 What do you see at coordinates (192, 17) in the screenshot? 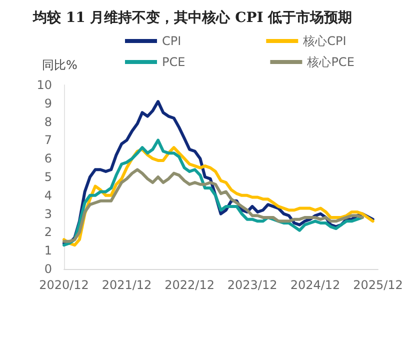
I see `chart-title: 均较 11 月维持不变，其中核心 CPI 低于市场预期` at bounding box center [192, 17].